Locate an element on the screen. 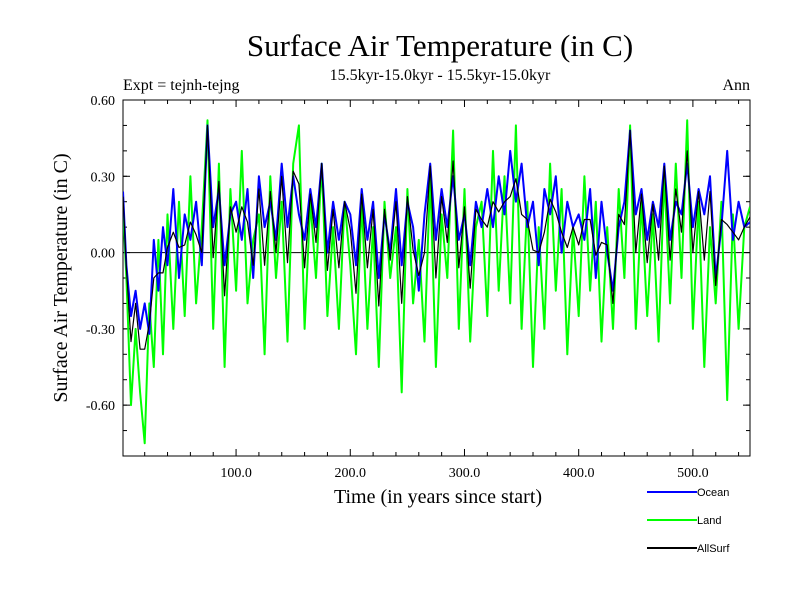  experiment-label: Expt = tejnh-tejng is located at coordinates (181, 85).